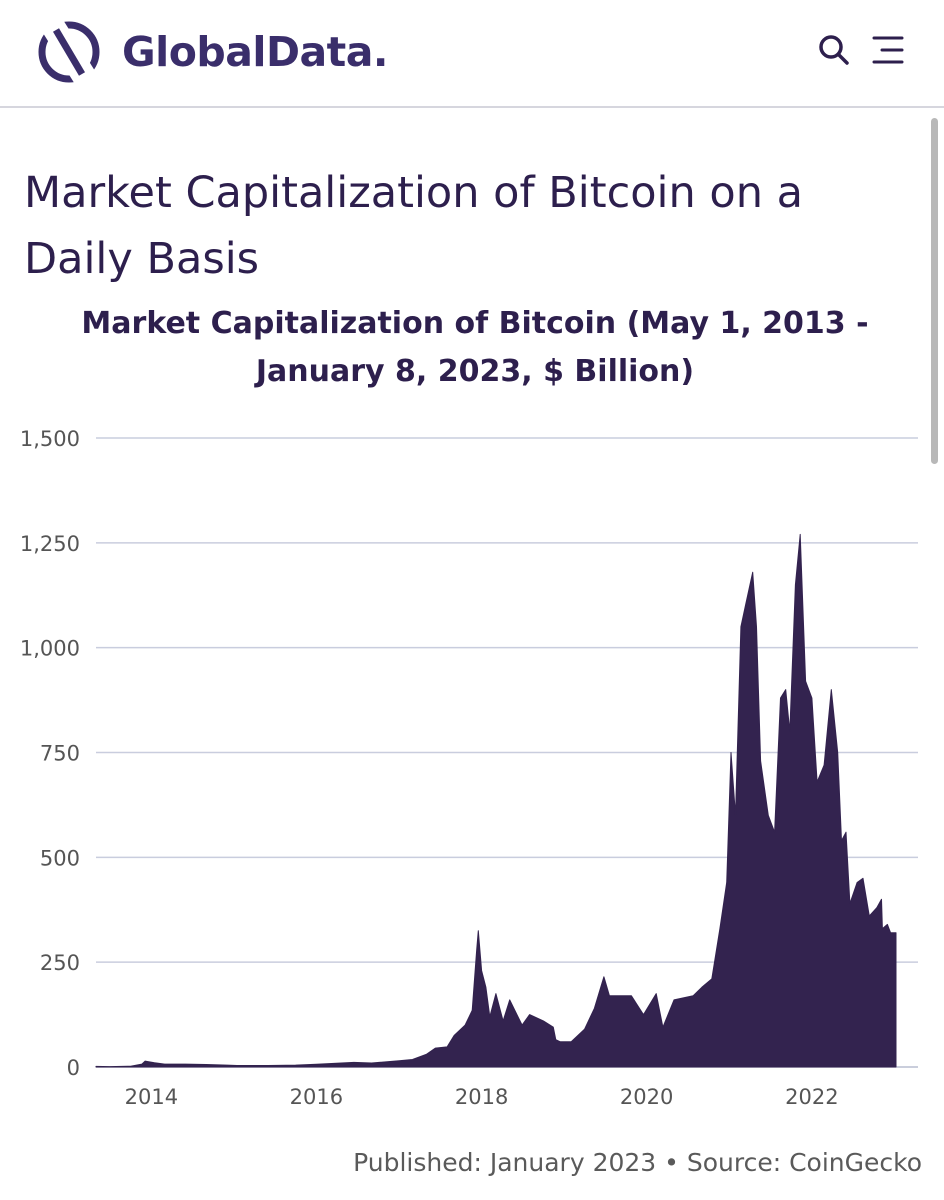 The height and width of the screenshot is (1200, 944). What do you see at coordinates (316, 1097) in the screenshot?
I see `x-tick-label: 2016` at bounding box center [316, 1097].